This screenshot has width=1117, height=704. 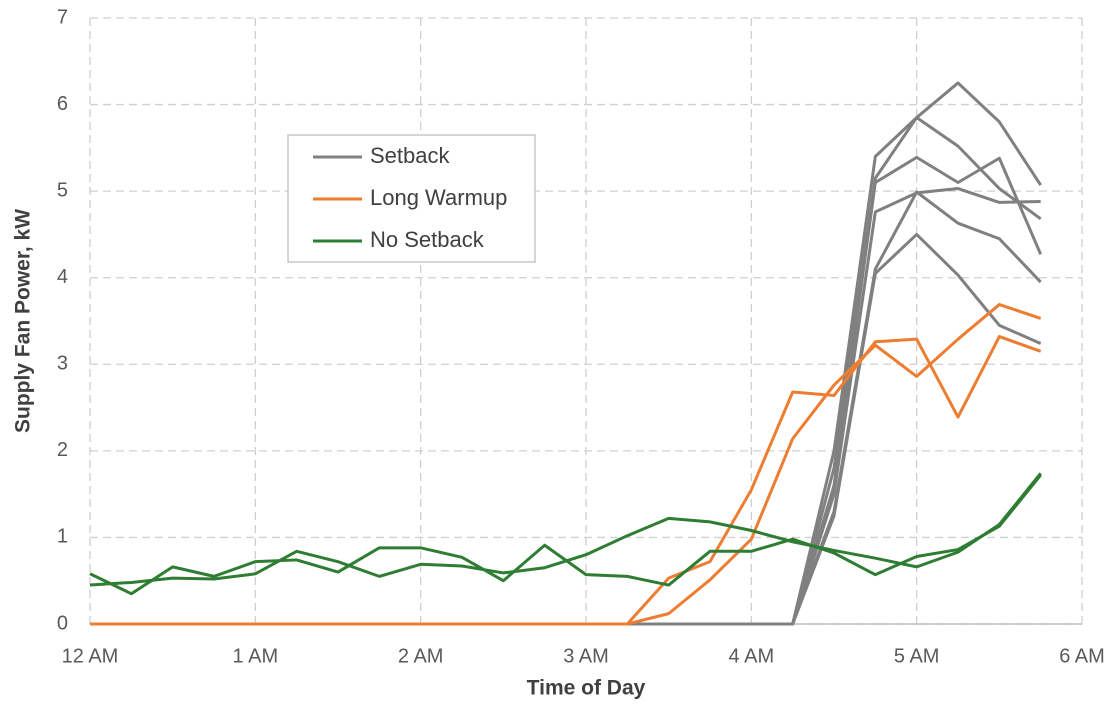 What do you see at coordinates (586, 656) in the screenshot?
I see `x-tick-label: 3 AM` at bounding box center [586, 656].